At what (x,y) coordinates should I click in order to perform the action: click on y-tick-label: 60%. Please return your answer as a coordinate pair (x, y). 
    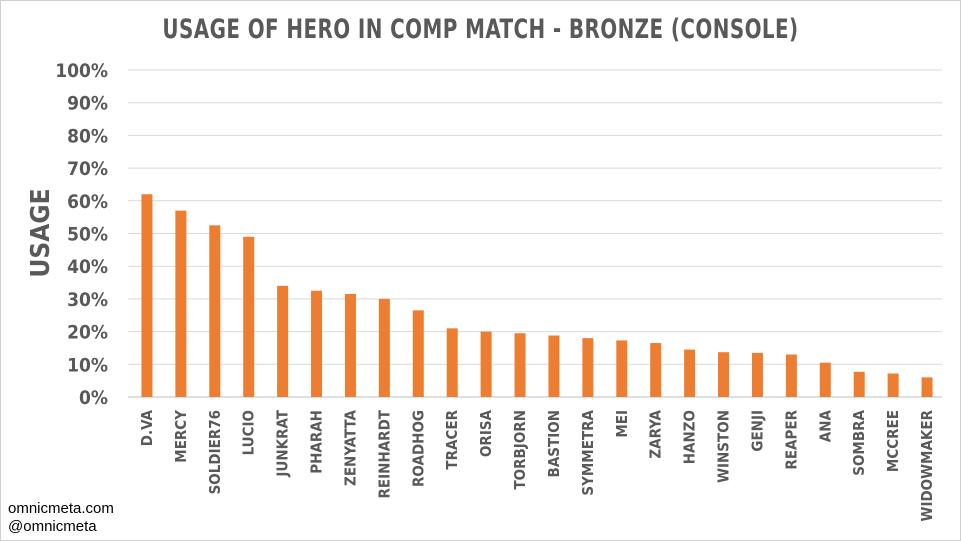
    Looking at the image, I should click on (87, 202).